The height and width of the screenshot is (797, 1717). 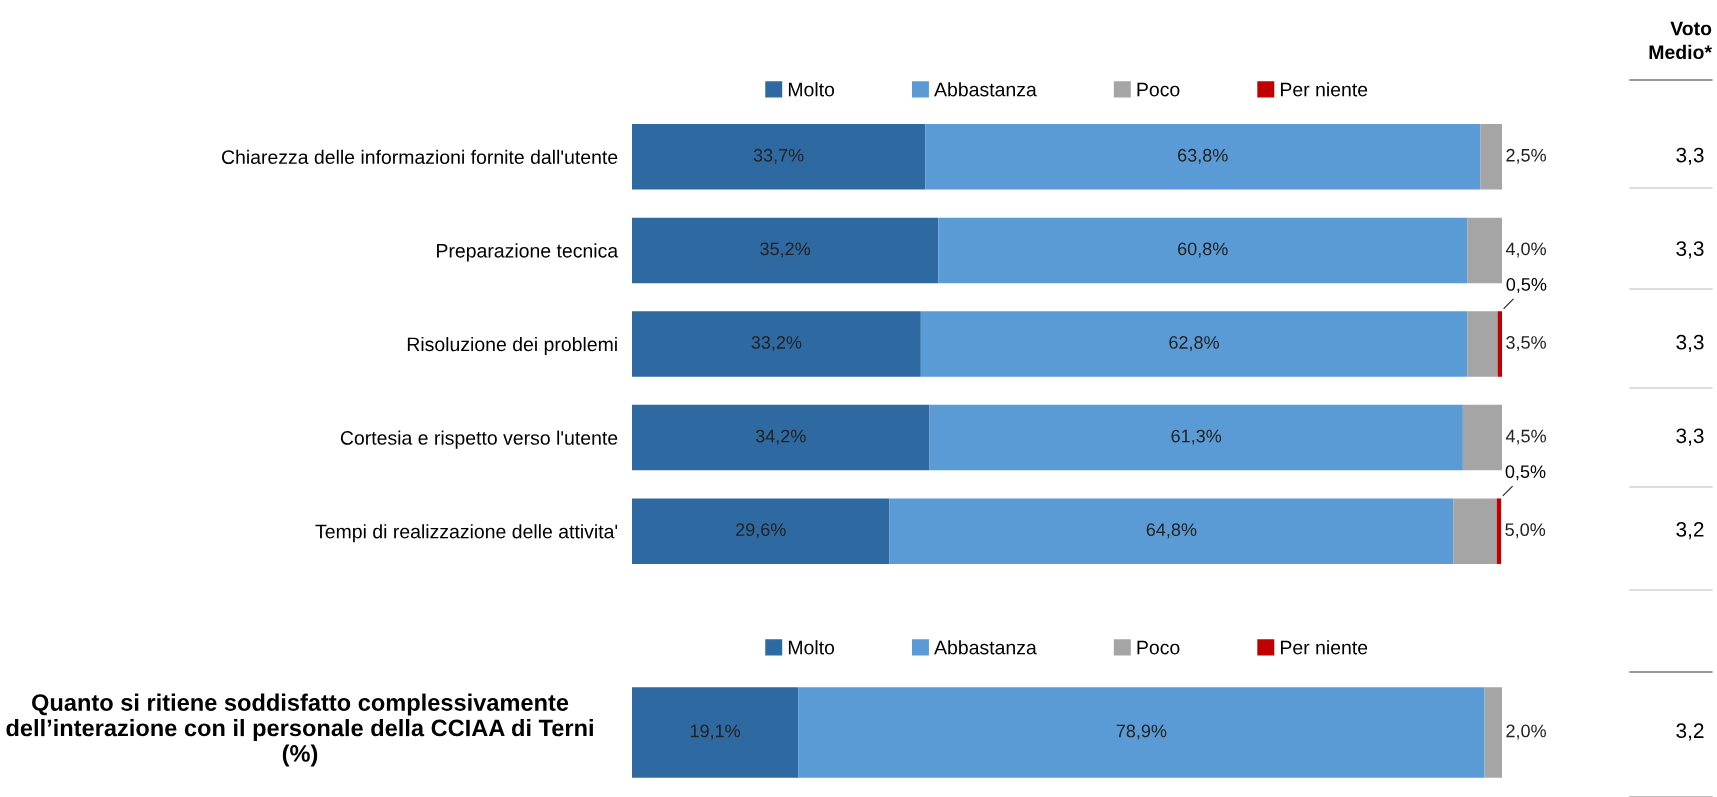 I want to click on data-label: 33,2%, so click(x=776, y=343).